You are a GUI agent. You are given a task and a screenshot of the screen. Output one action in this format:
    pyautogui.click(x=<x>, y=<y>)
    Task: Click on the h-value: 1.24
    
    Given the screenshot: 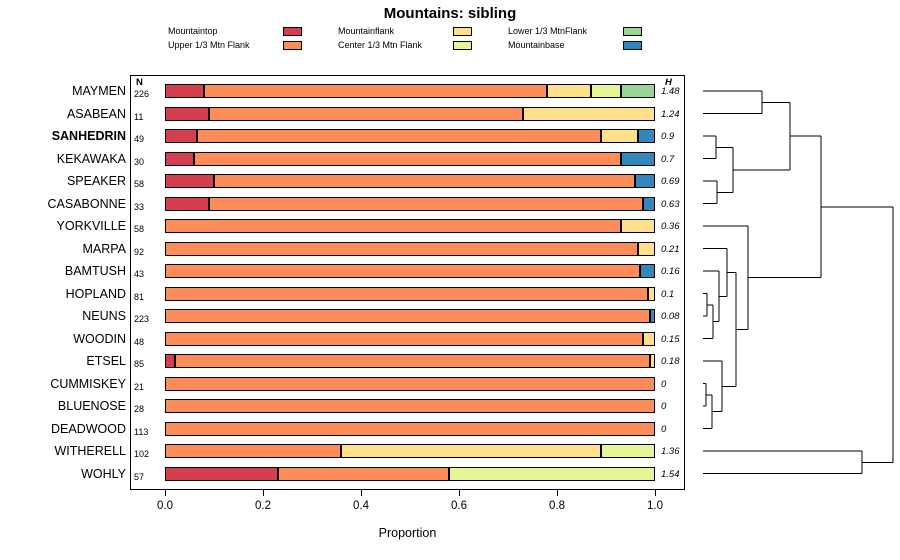 What is the action you would take?
    pyautogui.click(x=670, y=114)
    